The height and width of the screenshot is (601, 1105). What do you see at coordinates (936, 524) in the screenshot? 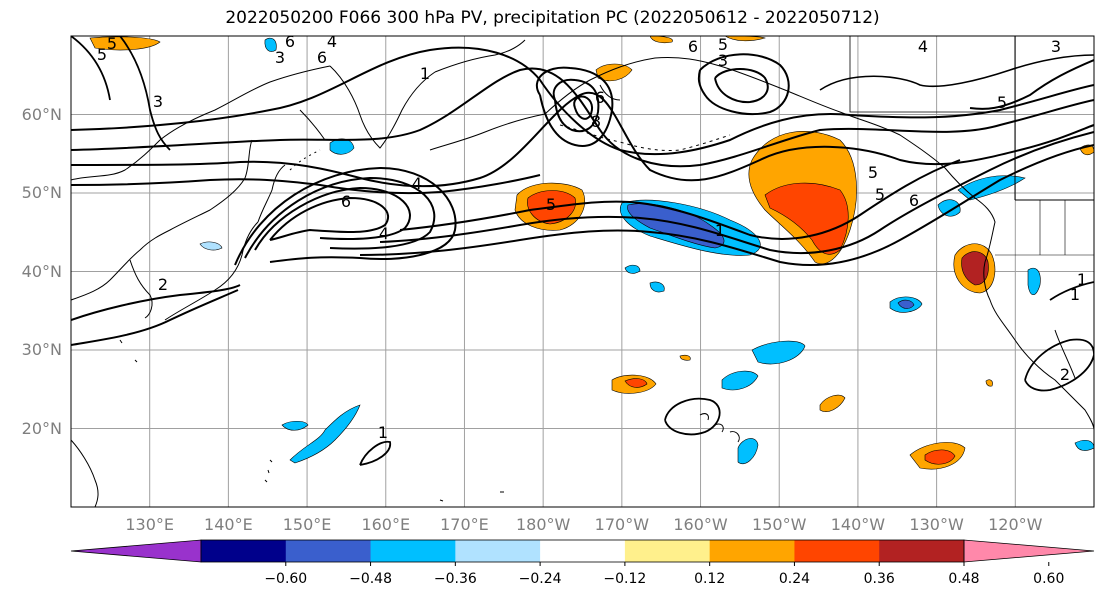
I see `longitude-label: 130°W` at bounding box center [936, 524].